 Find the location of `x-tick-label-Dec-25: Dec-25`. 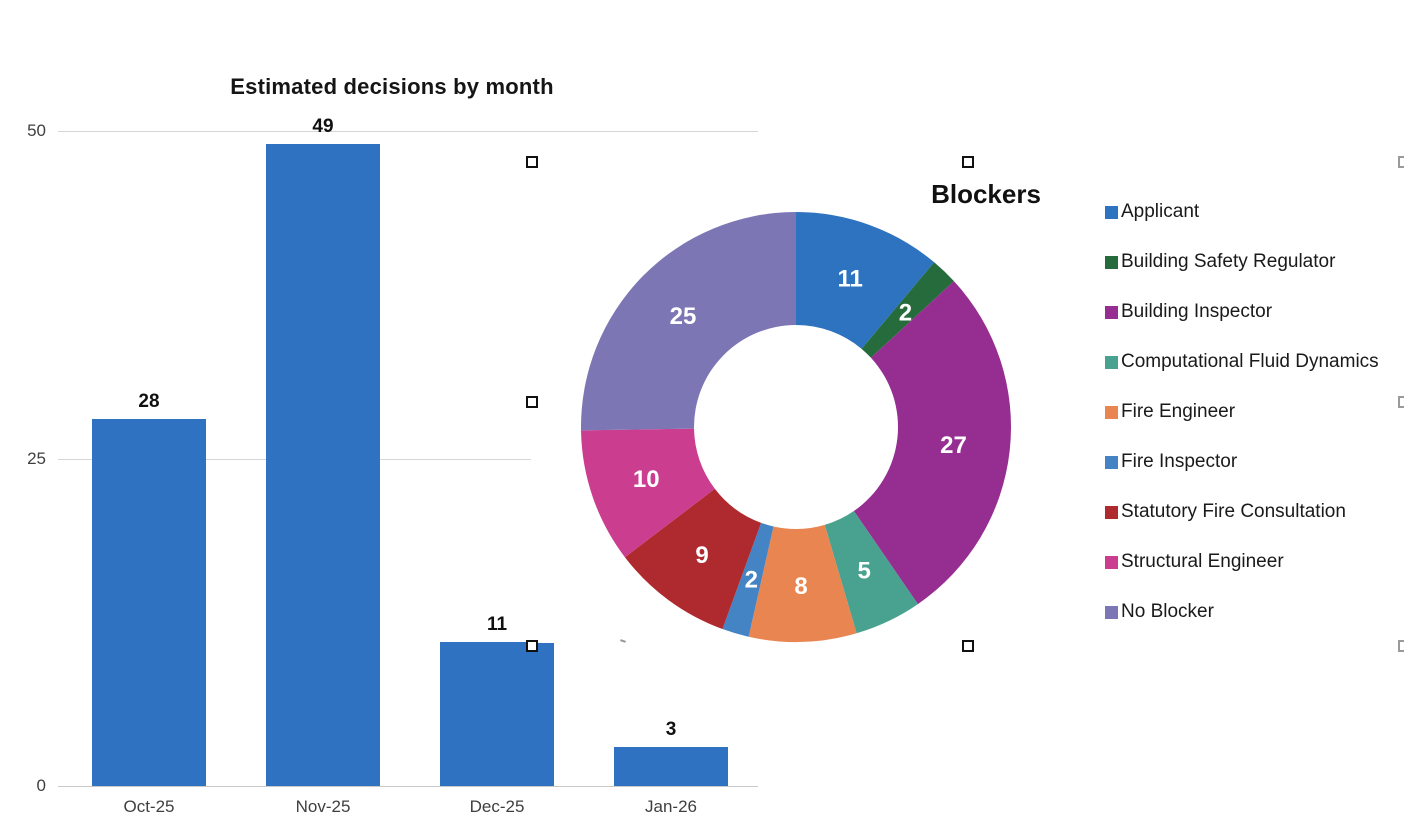

x-tick-label-Dec-25: Dec-25 is located at coordinates (497, 806).